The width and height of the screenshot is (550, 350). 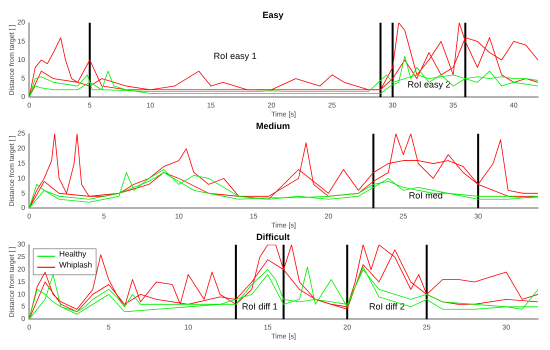 I want to click on chart-title: Difficult, so click(x=273, y=237).